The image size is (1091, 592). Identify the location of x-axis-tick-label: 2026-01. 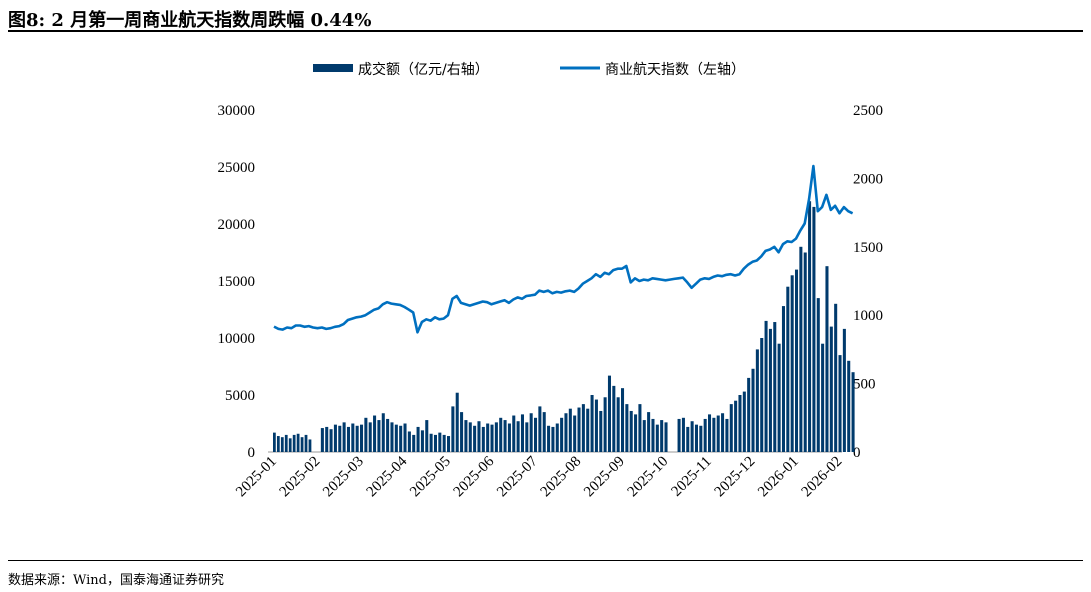
(778, 477).